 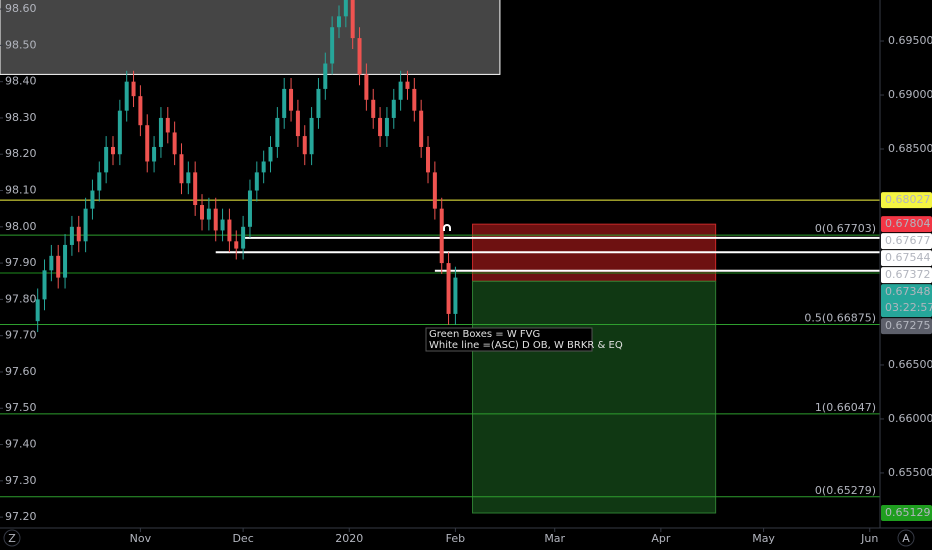 I want to click on y-tick-label: 98.40, so click(x=21, y=81).